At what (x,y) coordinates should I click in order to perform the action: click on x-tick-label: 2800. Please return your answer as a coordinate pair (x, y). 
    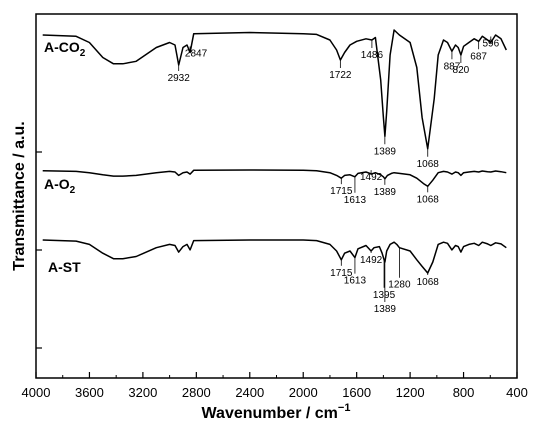
    Looking at the image, I should click on (196, 392).